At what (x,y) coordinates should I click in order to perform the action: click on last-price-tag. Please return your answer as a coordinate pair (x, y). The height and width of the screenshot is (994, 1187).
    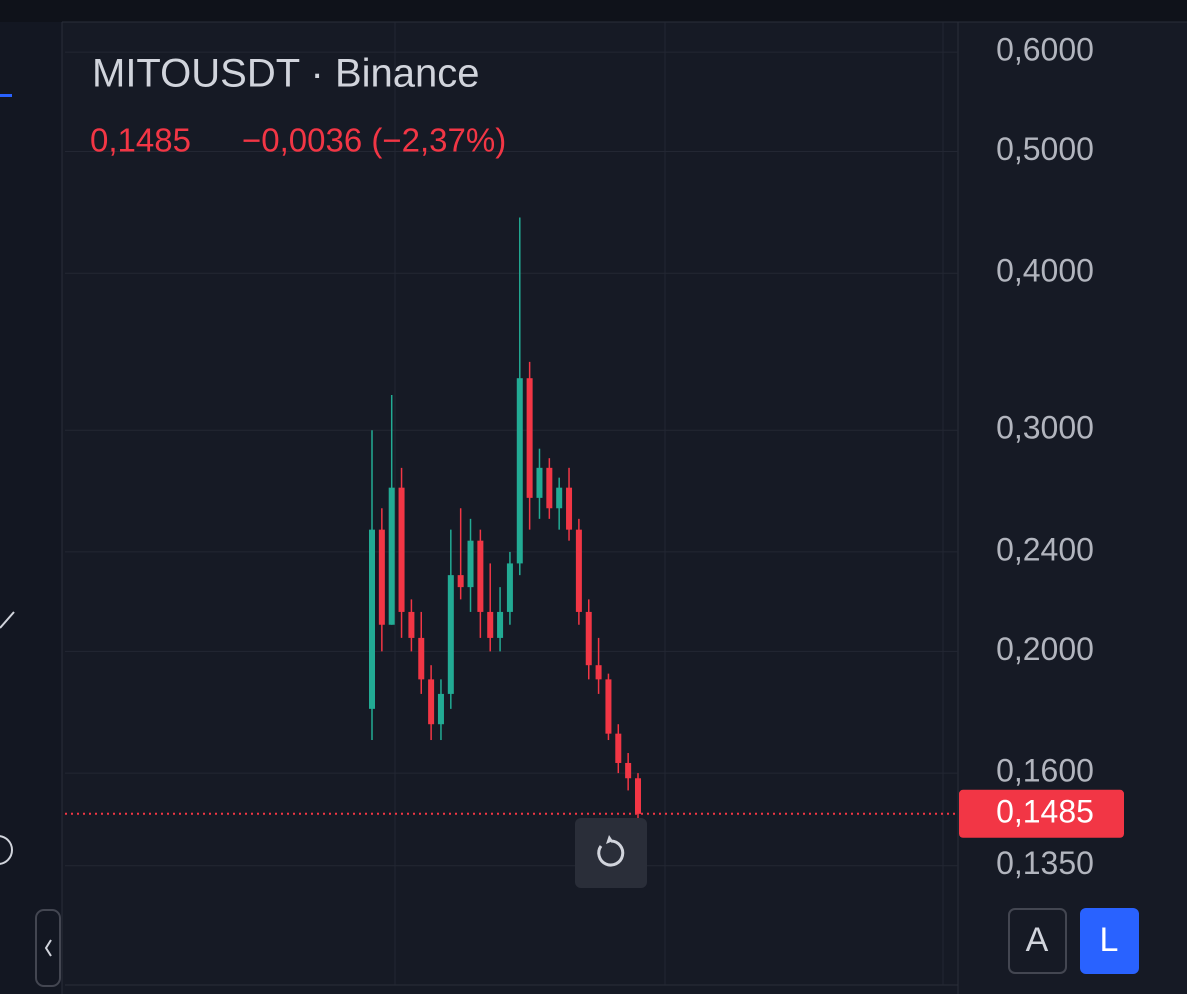
    Looking at the image, I should click on (1041, 813).